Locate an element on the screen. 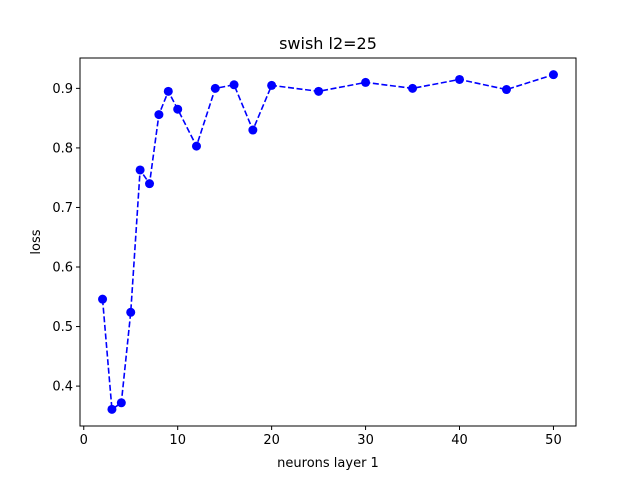 This screenshot has height=480, width=640. x-tick-label: 20 is located at coordinates (271, 440).